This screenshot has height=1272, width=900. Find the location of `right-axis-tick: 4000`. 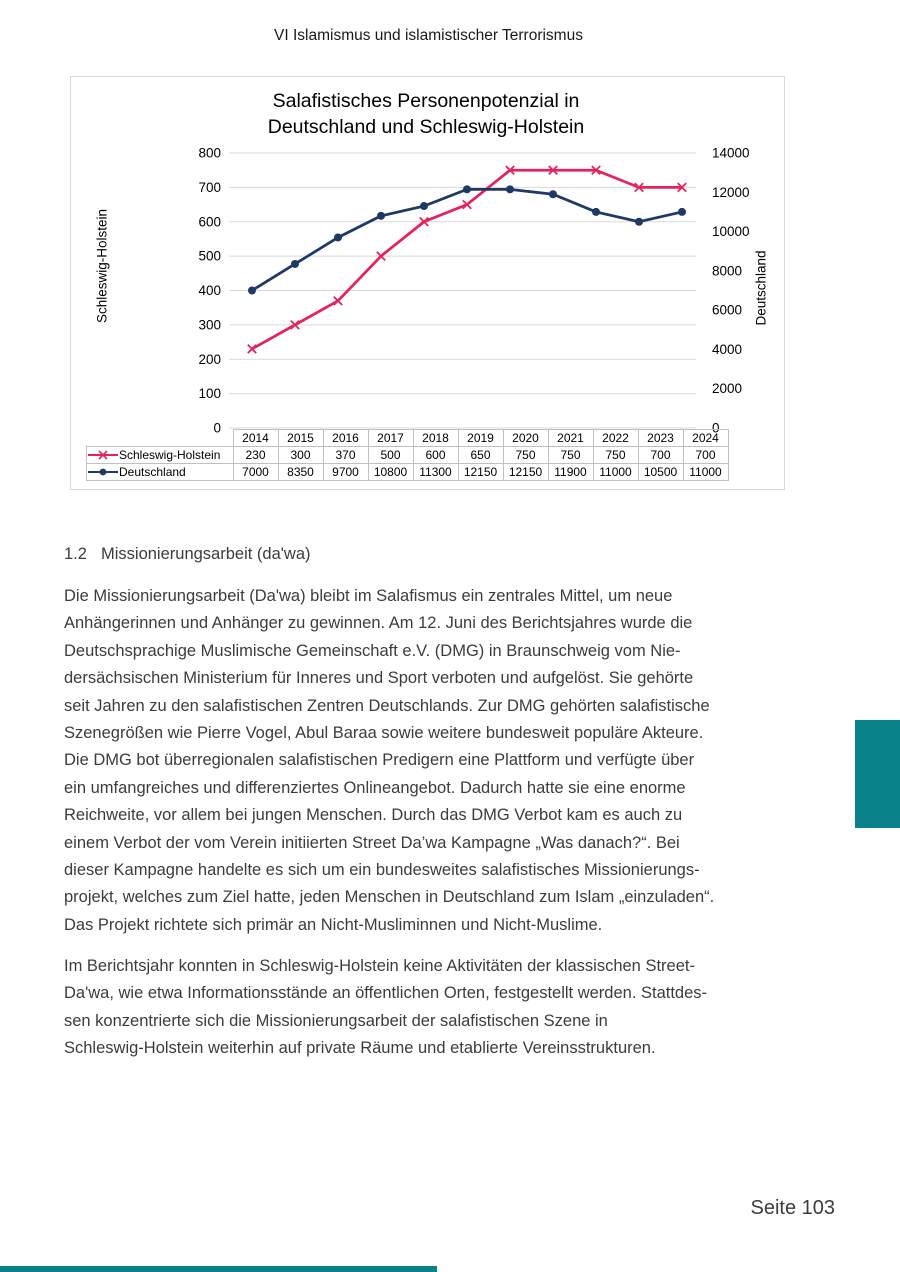

right-axis-tick: 4000 is located at coordinates (727, 349).